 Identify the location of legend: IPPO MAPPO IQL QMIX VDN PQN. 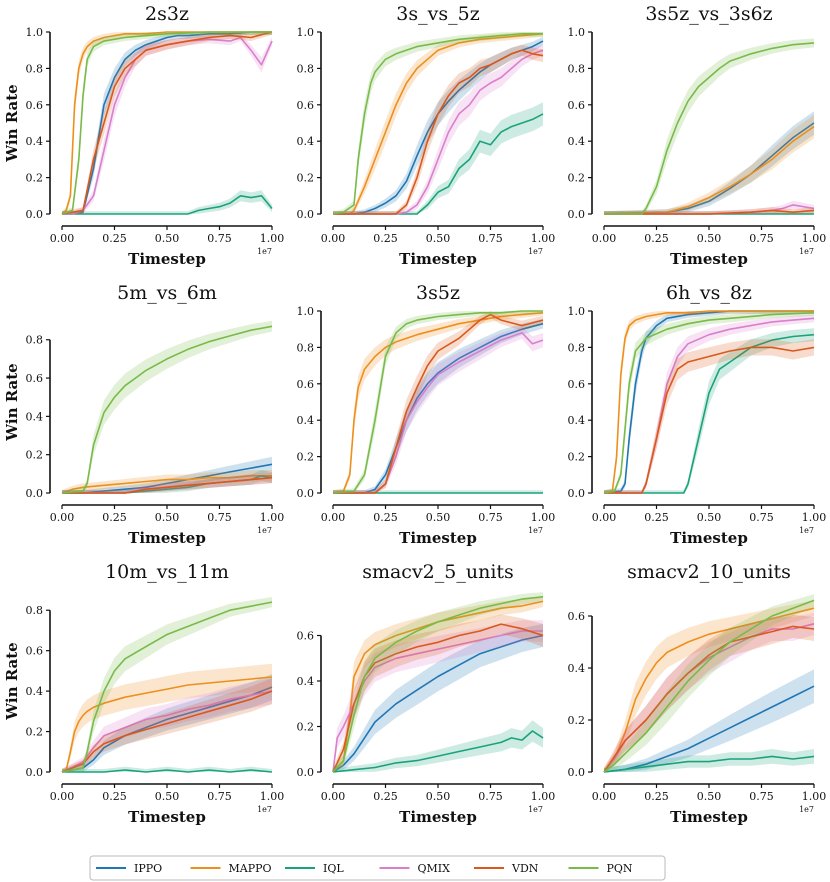
(377, 868).